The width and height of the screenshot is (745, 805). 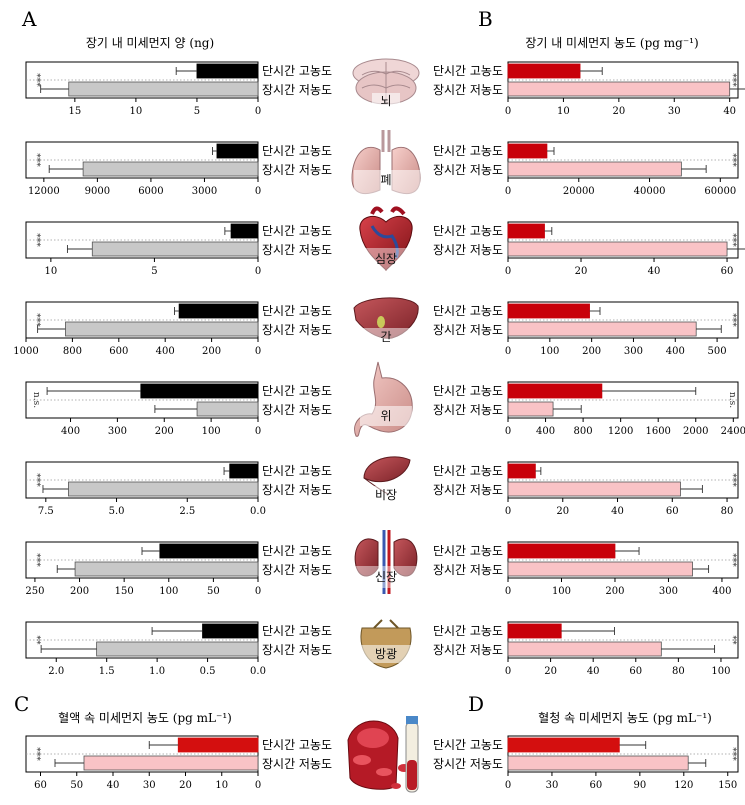 What do you see at coordinates (617, 249) in the screenshot?
I see `b-heart-bar-long` at bounding box center [617, 249].